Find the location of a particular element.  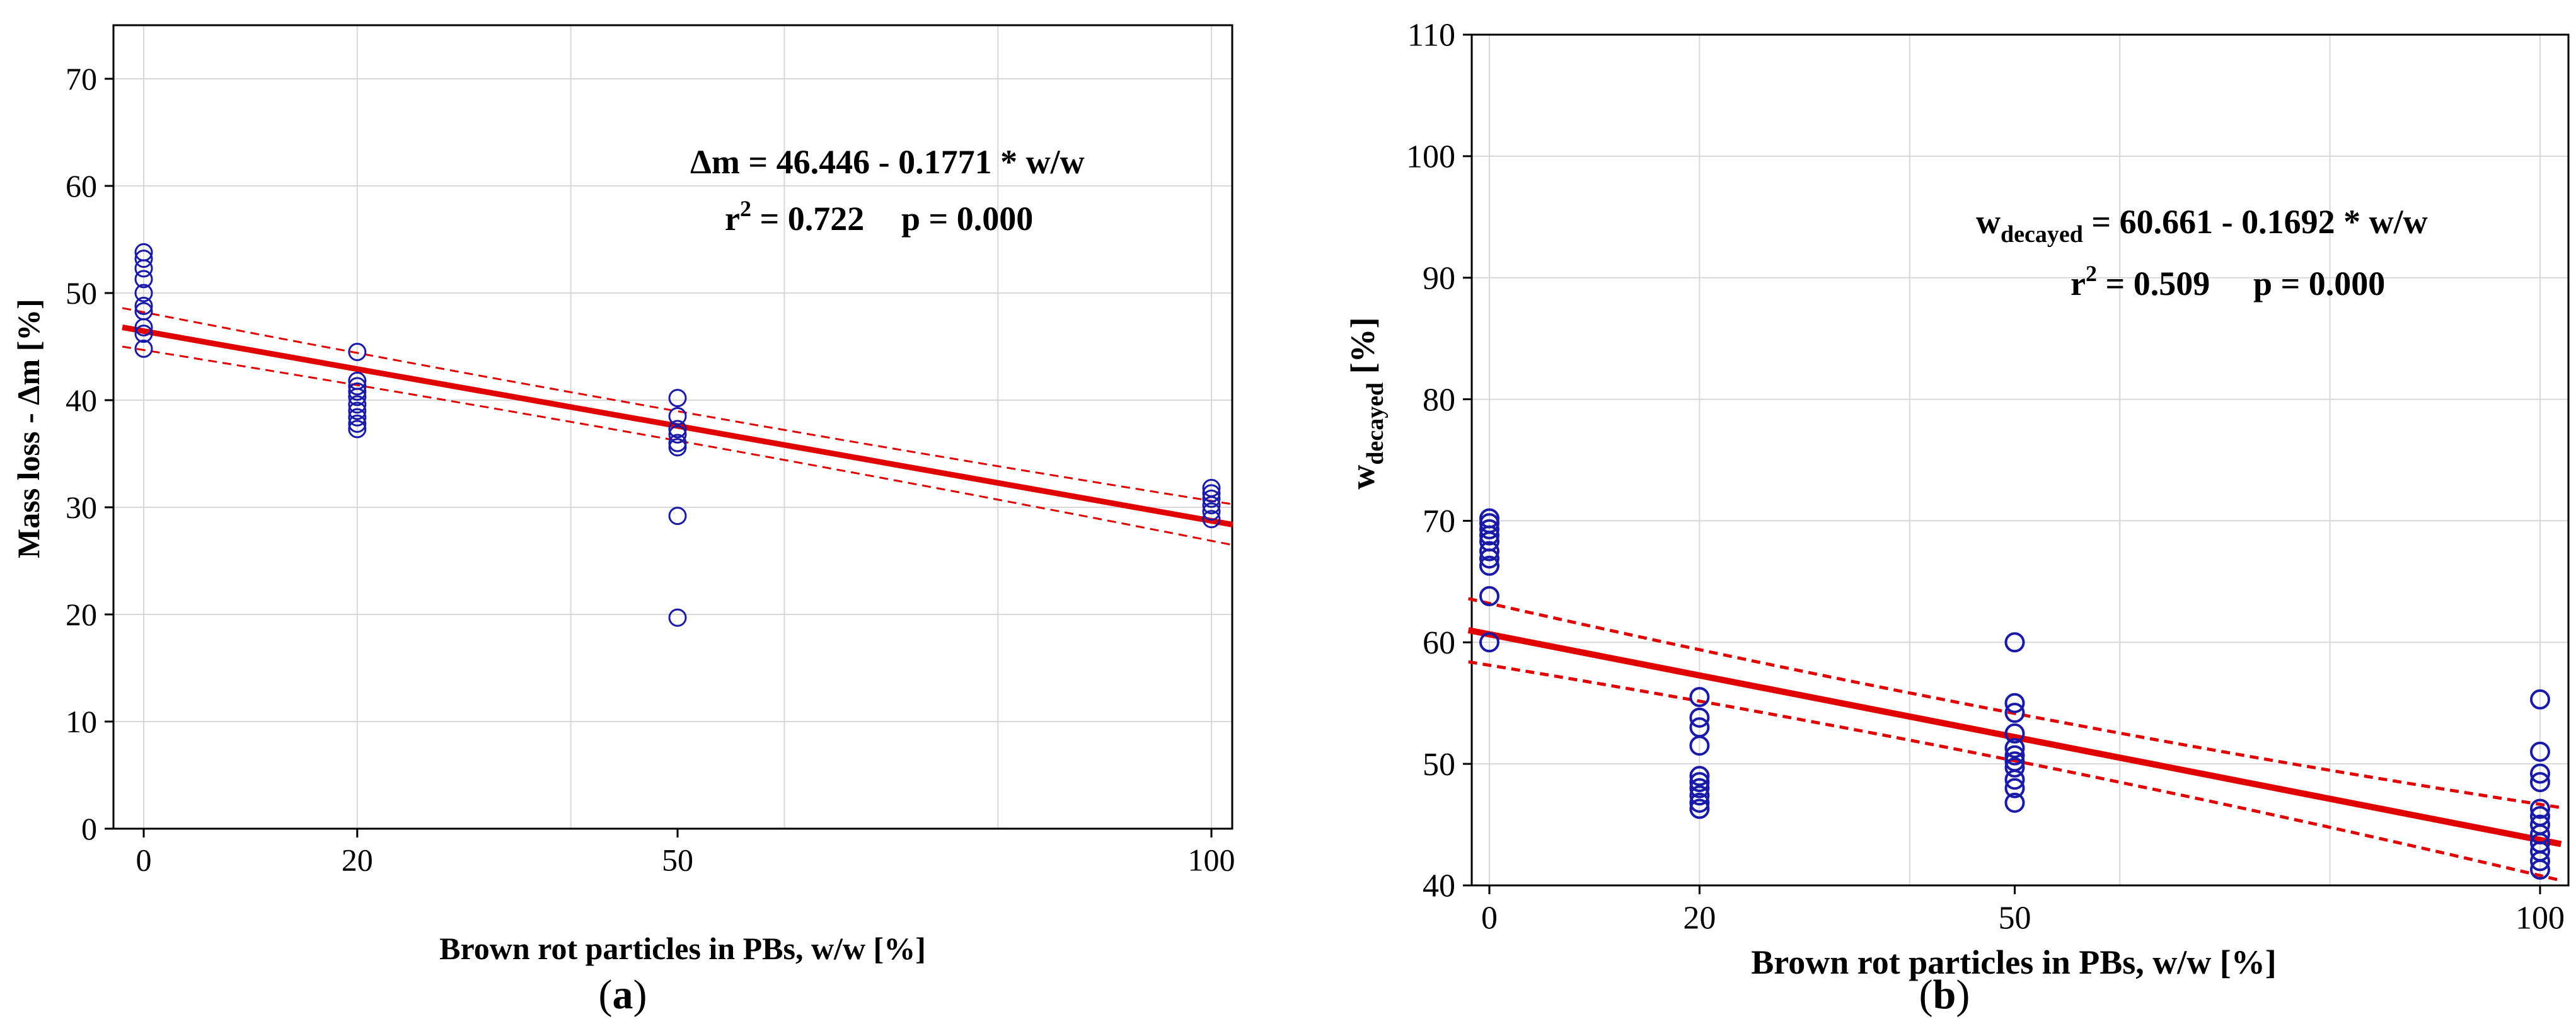

panel-b-y-tick-label-90: 90 is located at coordinates (1439, 278).